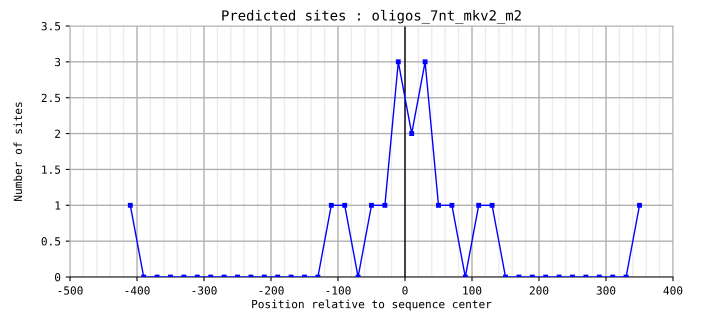  I want to click on x-tick-label: -500, so click(70, 290).